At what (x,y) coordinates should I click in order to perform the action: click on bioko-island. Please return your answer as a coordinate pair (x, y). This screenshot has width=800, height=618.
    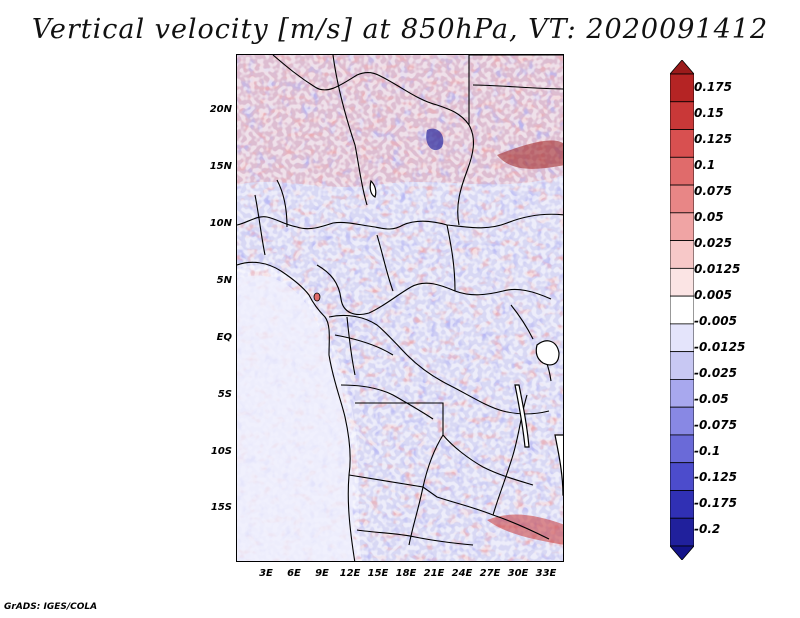
    Looking at the image, I should click on (317, 297).